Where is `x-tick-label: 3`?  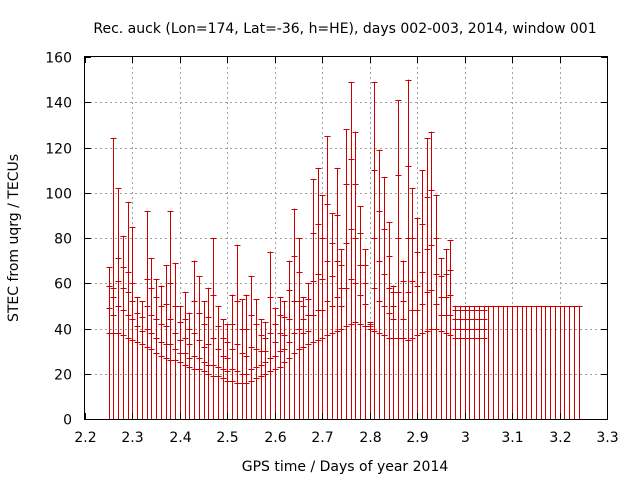 x-tick-label: 3 is located at coordinates (465, 438).